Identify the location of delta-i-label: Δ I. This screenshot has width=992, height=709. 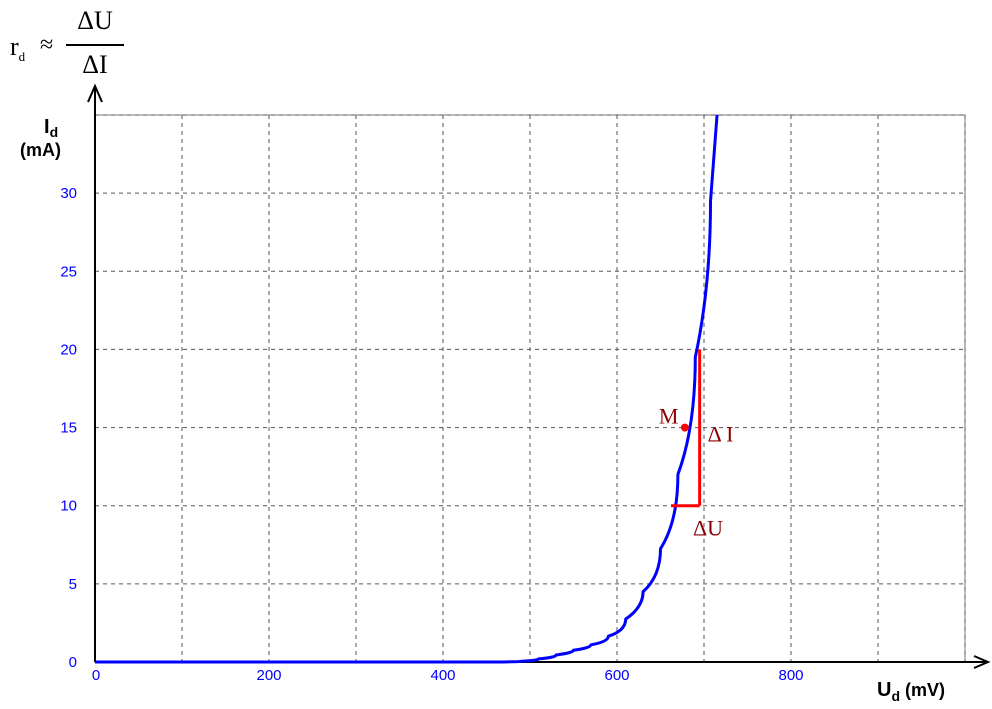
(721, 434).